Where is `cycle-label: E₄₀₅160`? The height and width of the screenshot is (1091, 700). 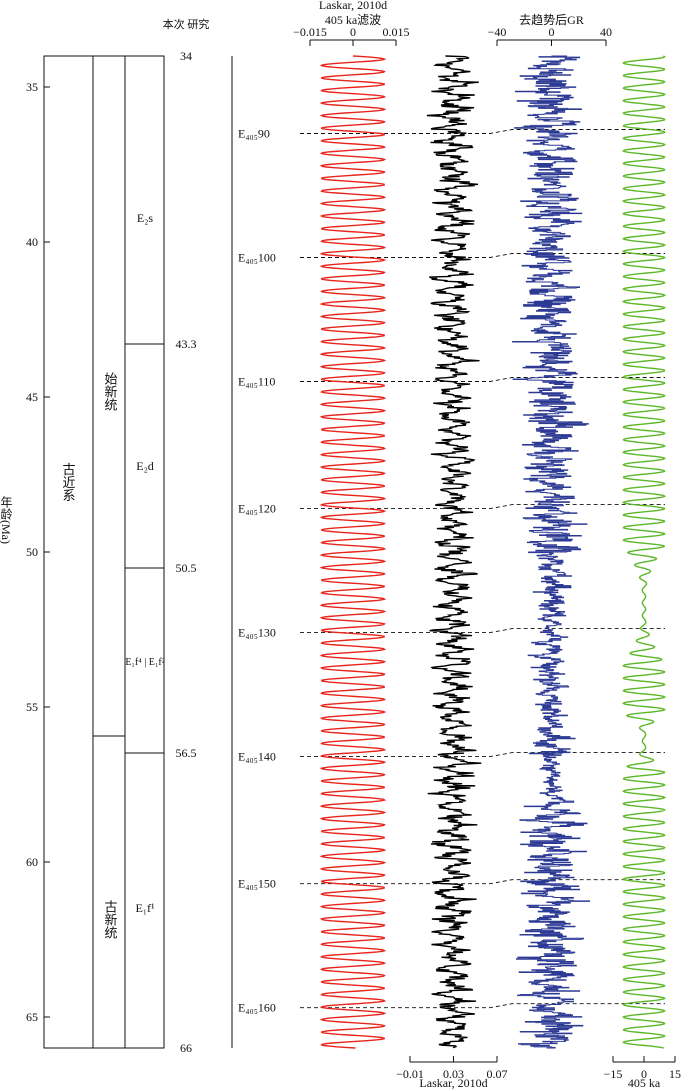
cycle-label: E₄₀₅160 is located at coordinates (257, 1008).